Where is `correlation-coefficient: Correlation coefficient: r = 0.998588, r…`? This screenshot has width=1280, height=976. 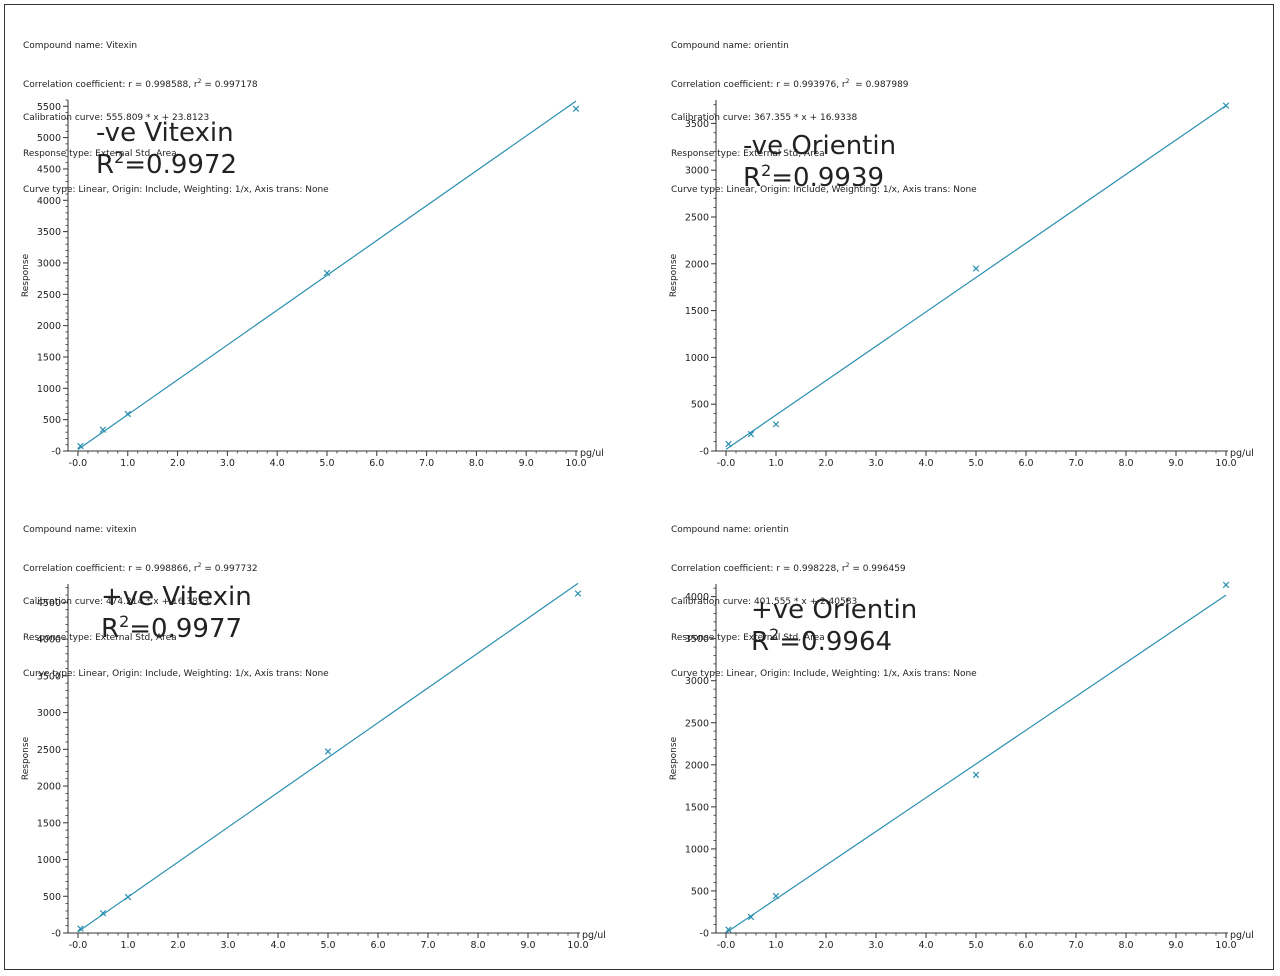
correlation-coefficient: Correlation coefficient: r = 0.998588, r… is located at coordinates (140, 84).